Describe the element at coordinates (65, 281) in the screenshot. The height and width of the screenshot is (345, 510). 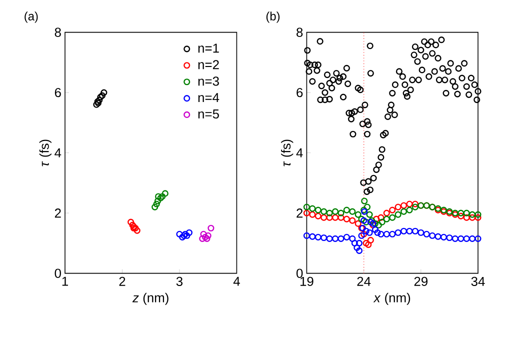
I see `x-tick-label: 1` at that location.